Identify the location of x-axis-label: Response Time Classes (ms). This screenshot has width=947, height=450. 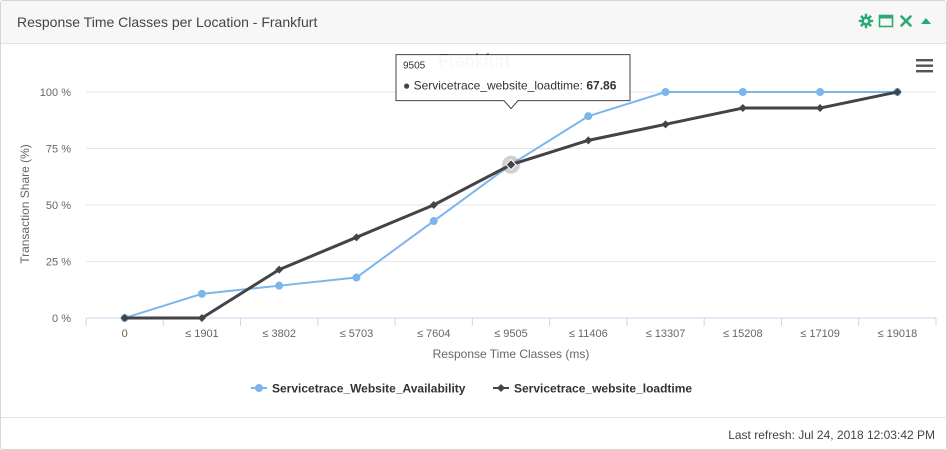
(511, 354).